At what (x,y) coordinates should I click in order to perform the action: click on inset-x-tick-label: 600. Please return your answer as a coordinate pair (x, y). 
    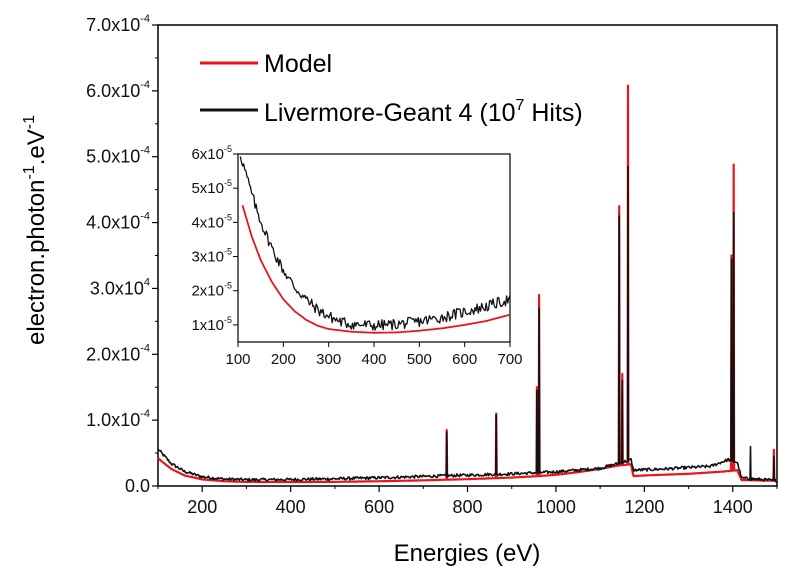
    Looking at the image, I should click on (464, 359).